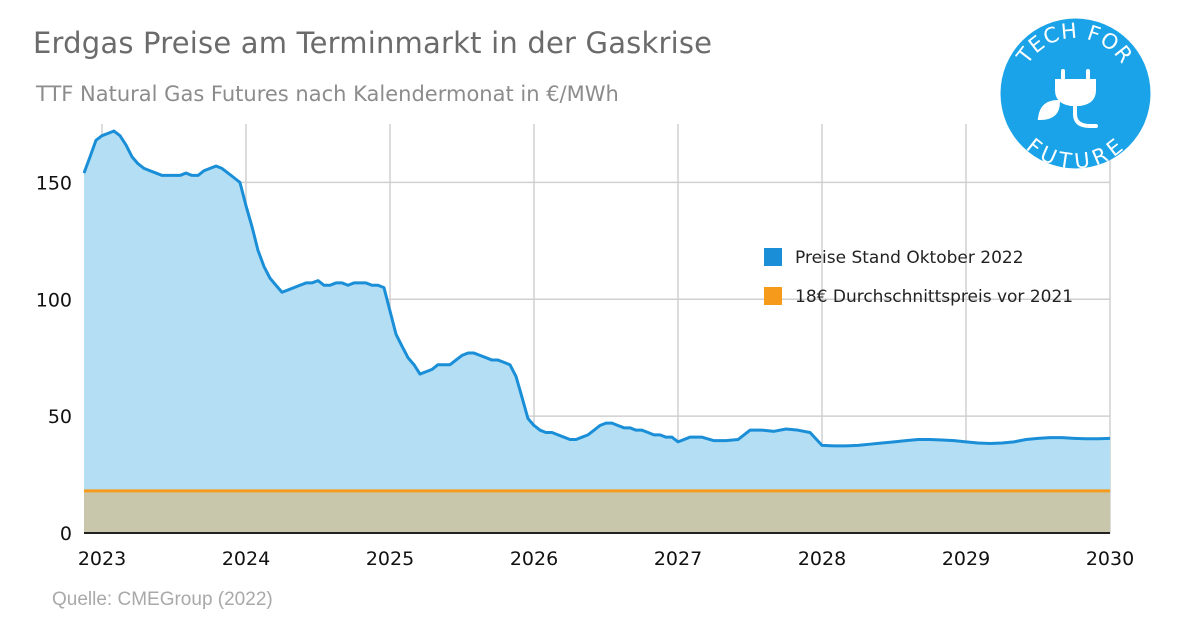 The image size is (1200, 630). What do you see at coordinates (909, 258) in the screenshot?
I see `legend-label: Preise Stand Oktober 2022` at bounding box center [909, 258].